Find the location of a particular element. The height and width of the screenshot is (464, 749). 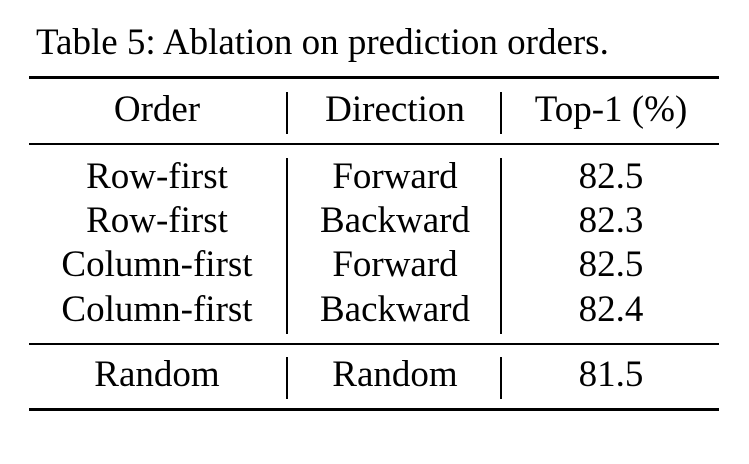

table-row-4-direction: Backward is located at coordinates (395, 309).